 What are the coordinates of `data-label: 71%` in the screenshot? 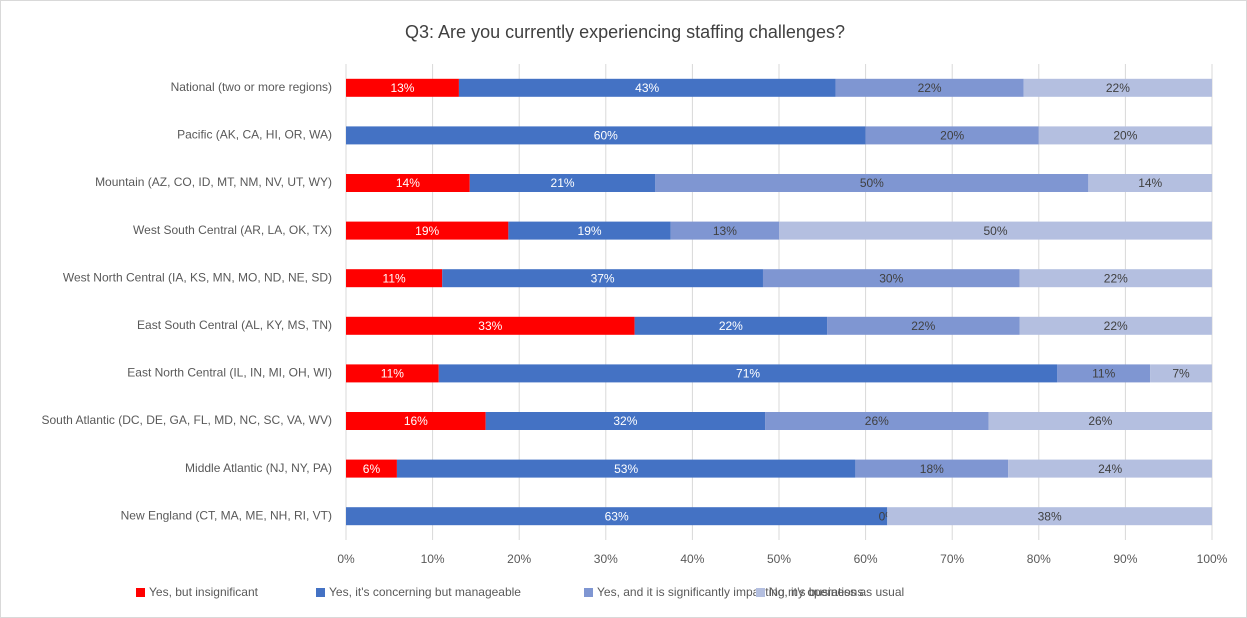 It's located at (748, 374).